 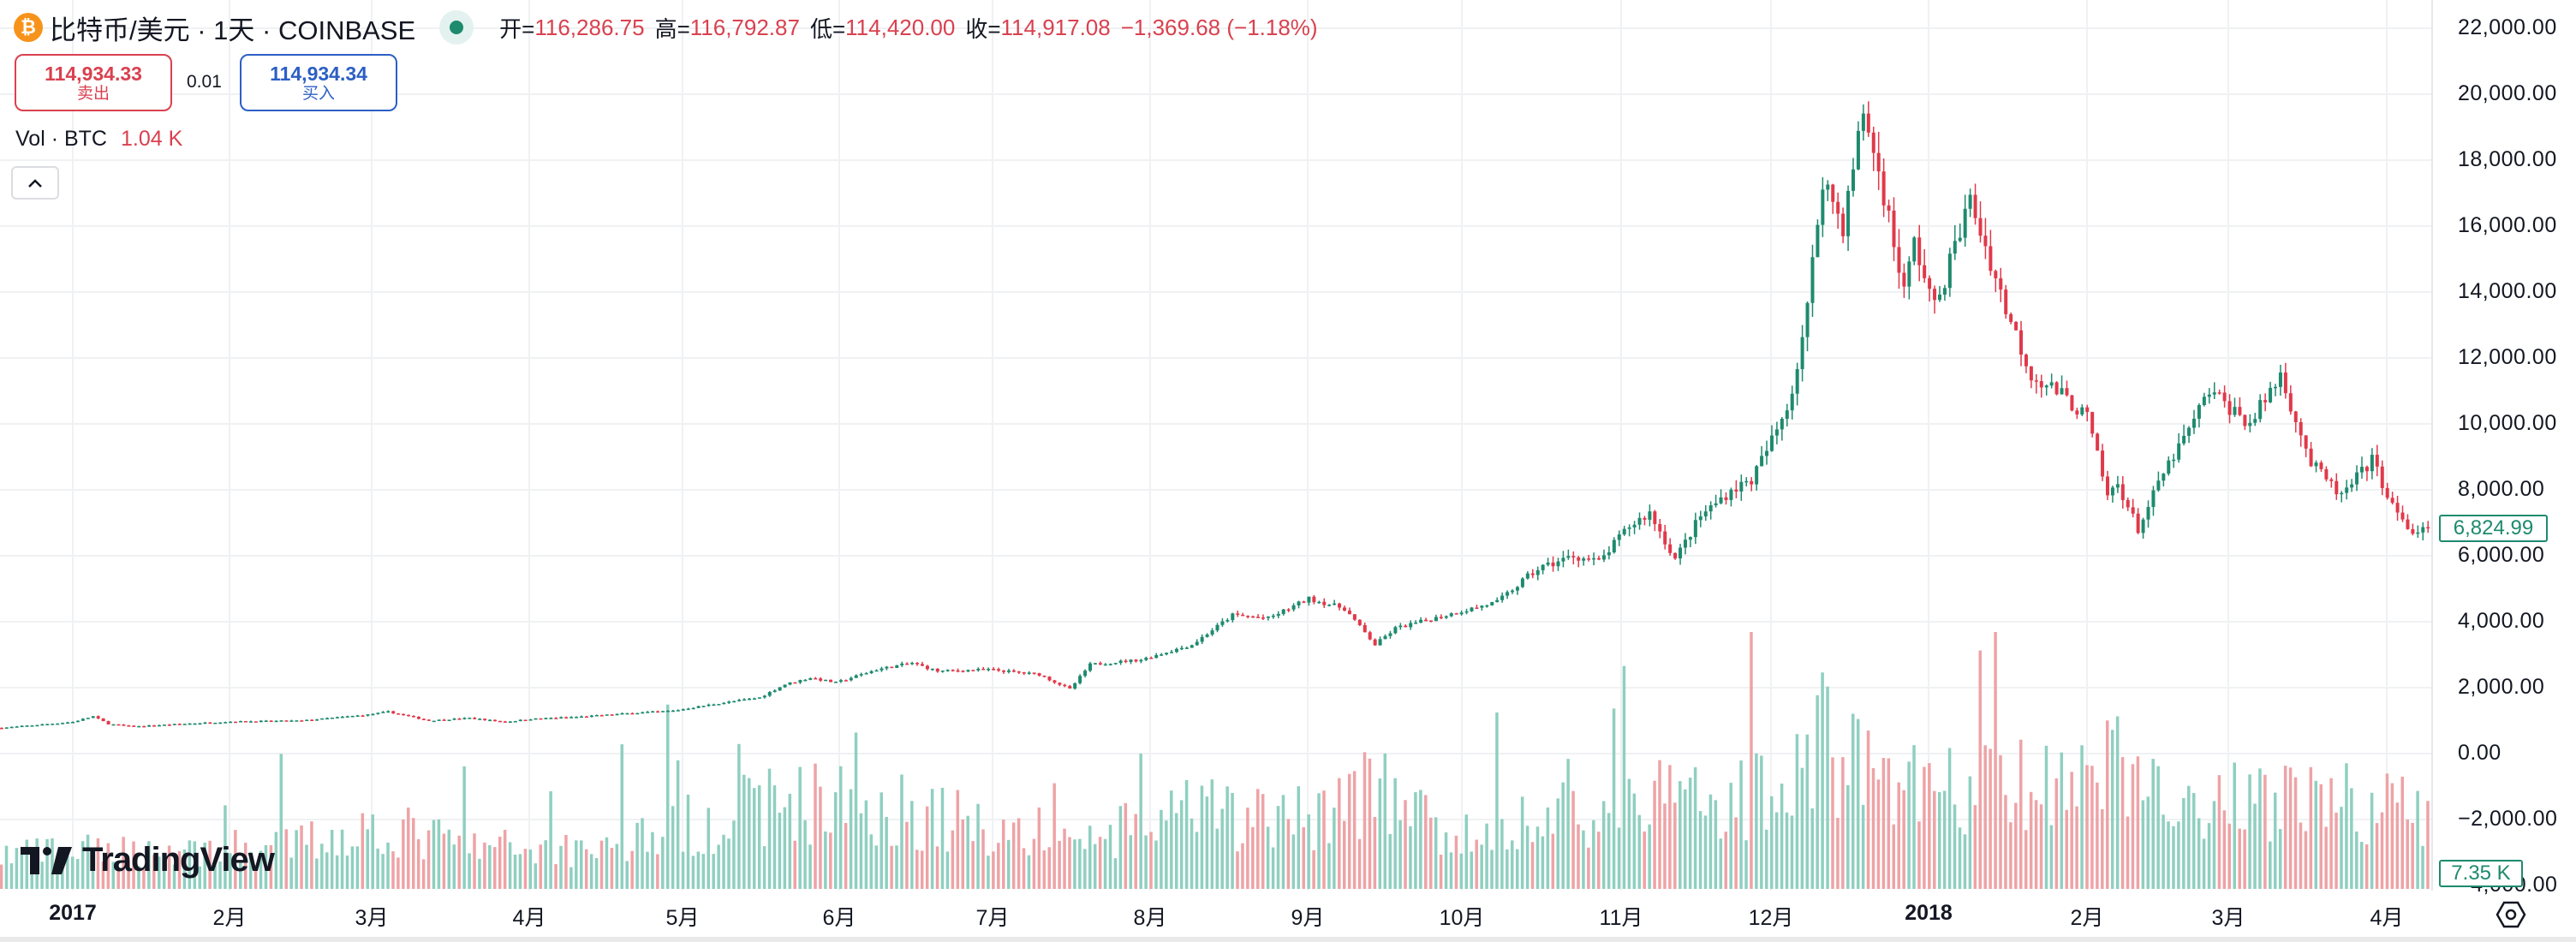 What do you see at coordinates (2507, 291) in the screenshot?
I see `price-axis-label: 14,000.00` at bounding box center [2507, 291].